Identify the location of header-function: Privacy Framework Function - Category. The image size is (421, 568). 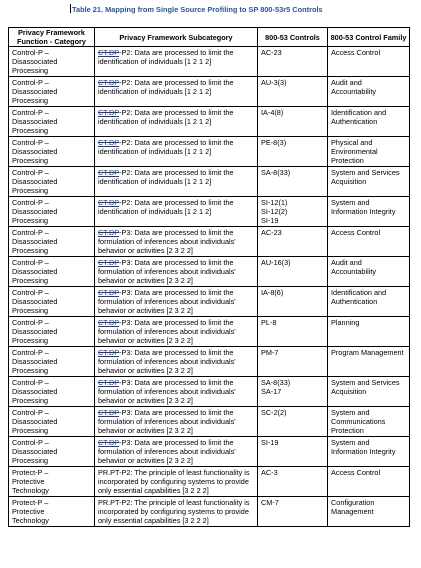
(51, 37).